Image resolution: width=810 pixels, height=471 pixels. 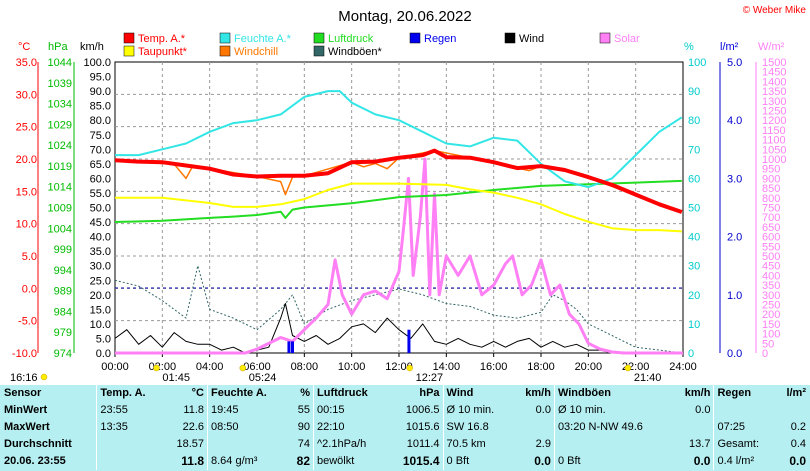 I want to click on axis-tick-label: 55.0, so click(x=100, y=194).